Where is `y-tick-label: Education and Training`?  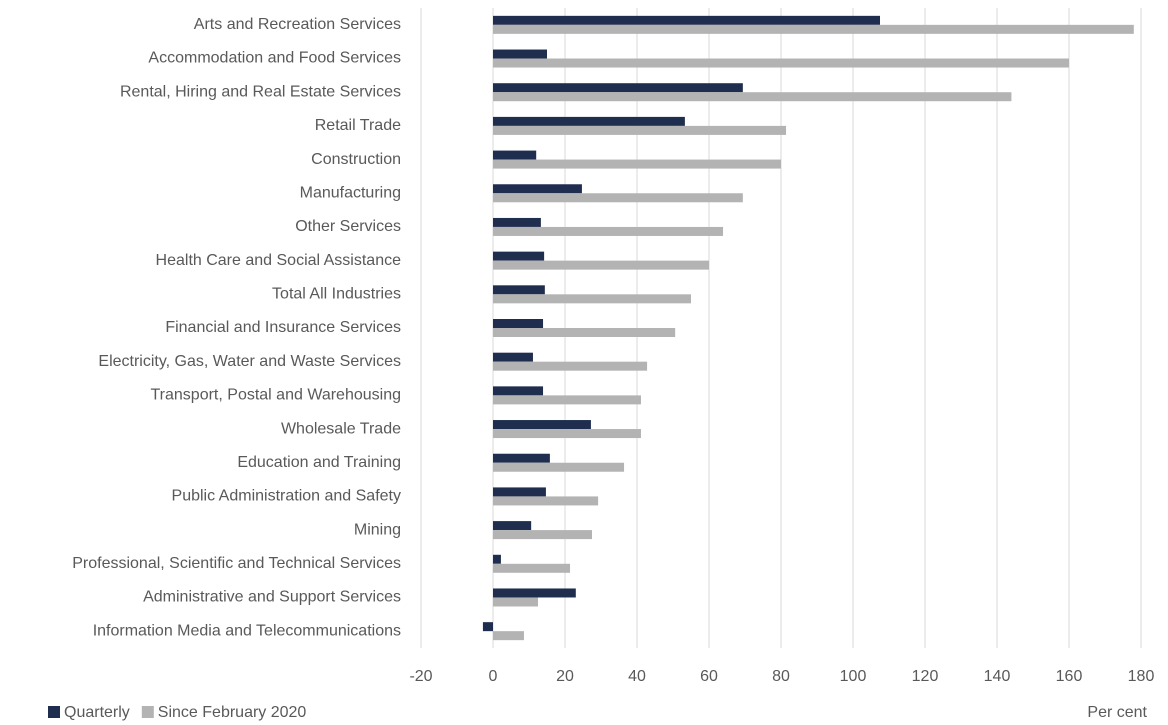 y-tick-label: Education and Training is located at coordinates (319, 462).